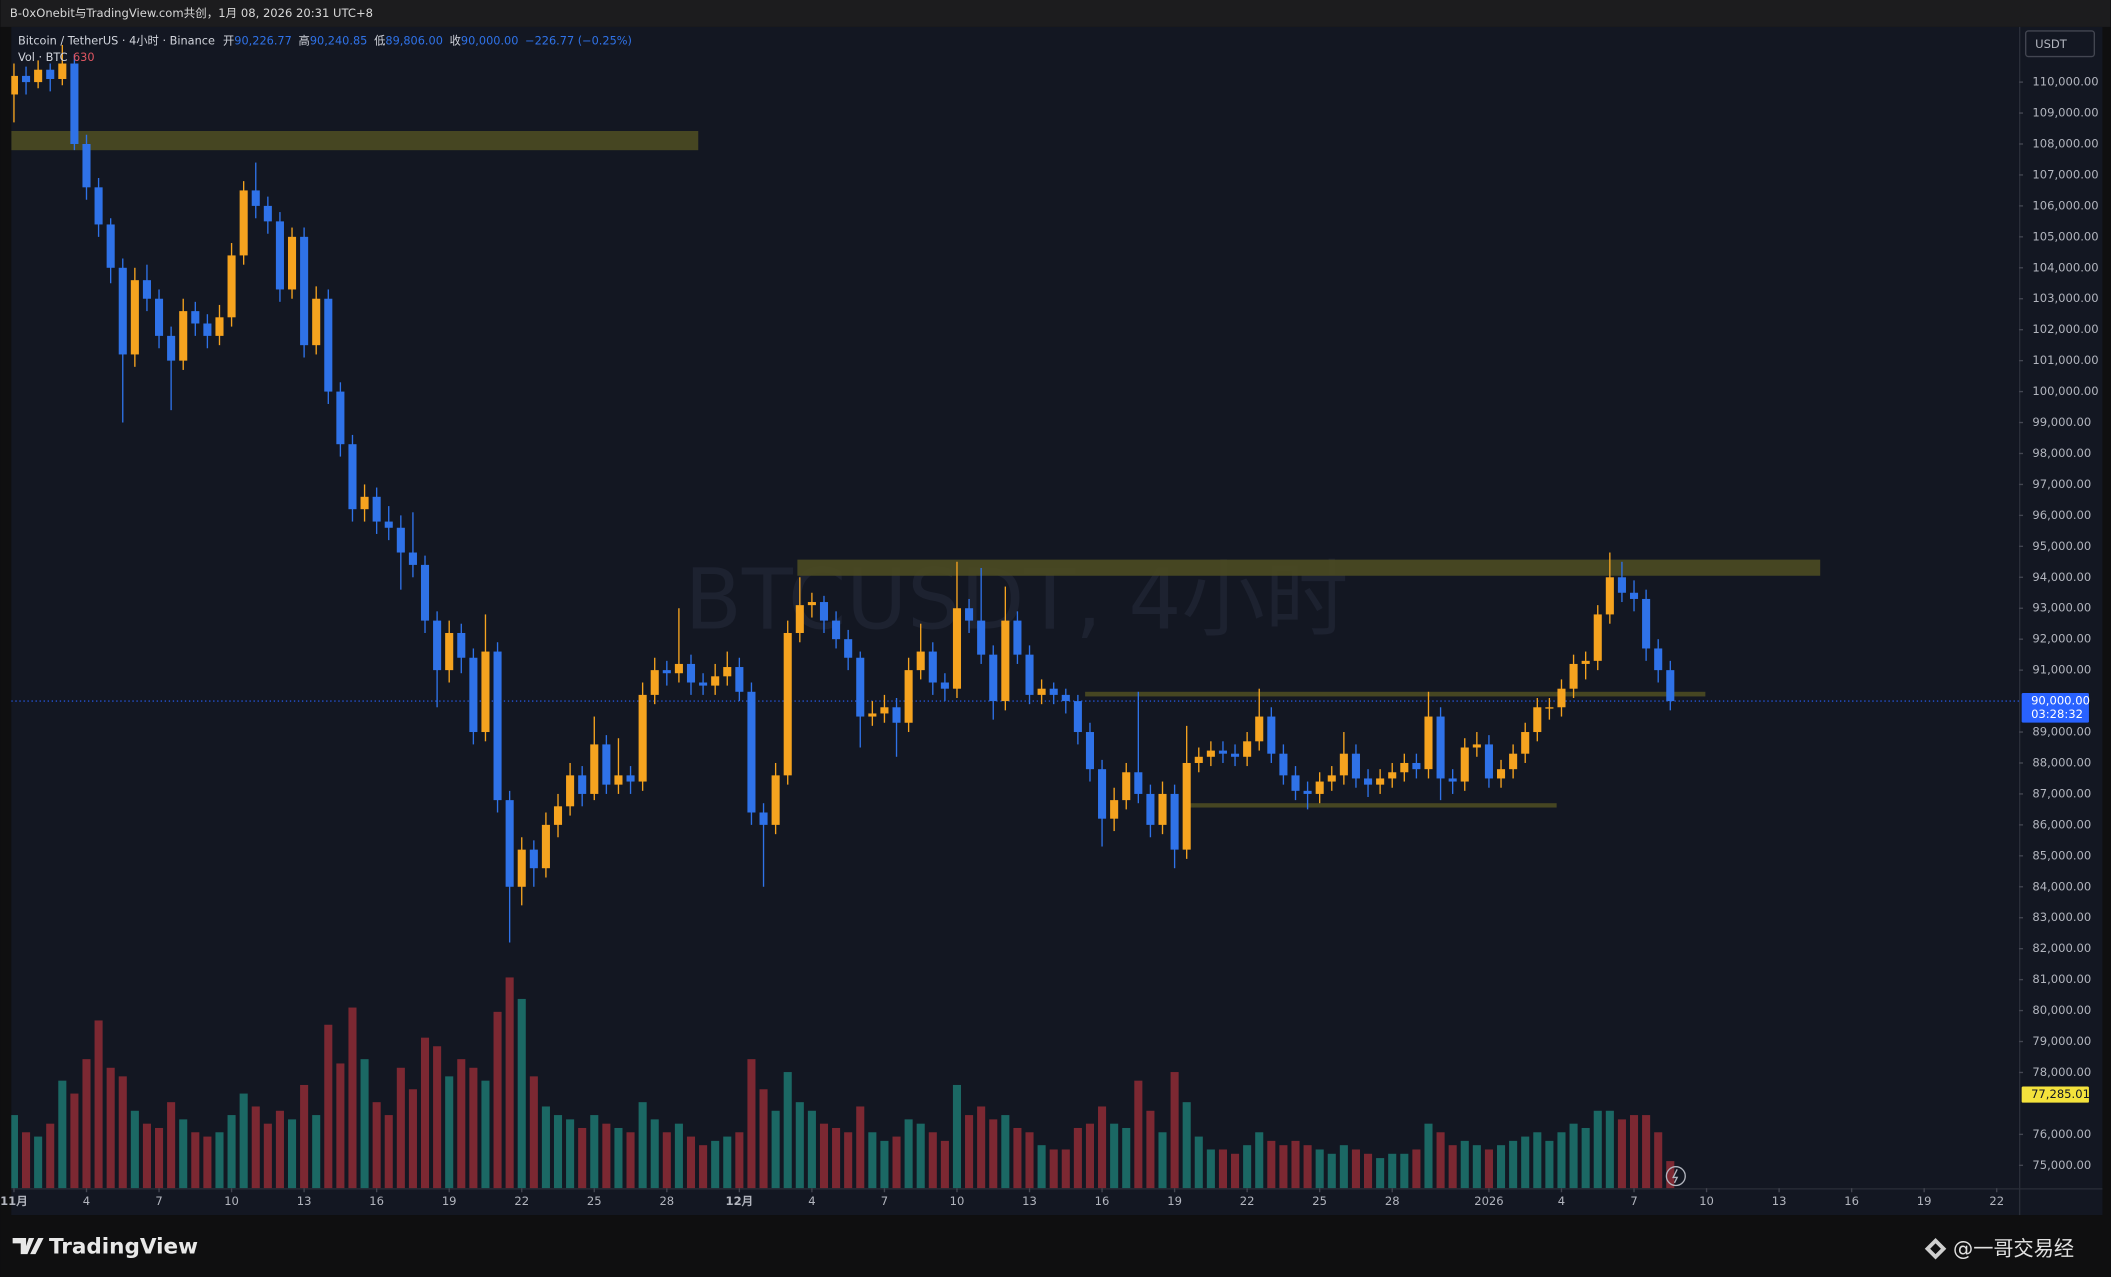  I want to click on x-tick-label: 16, so click(1102, 1201).